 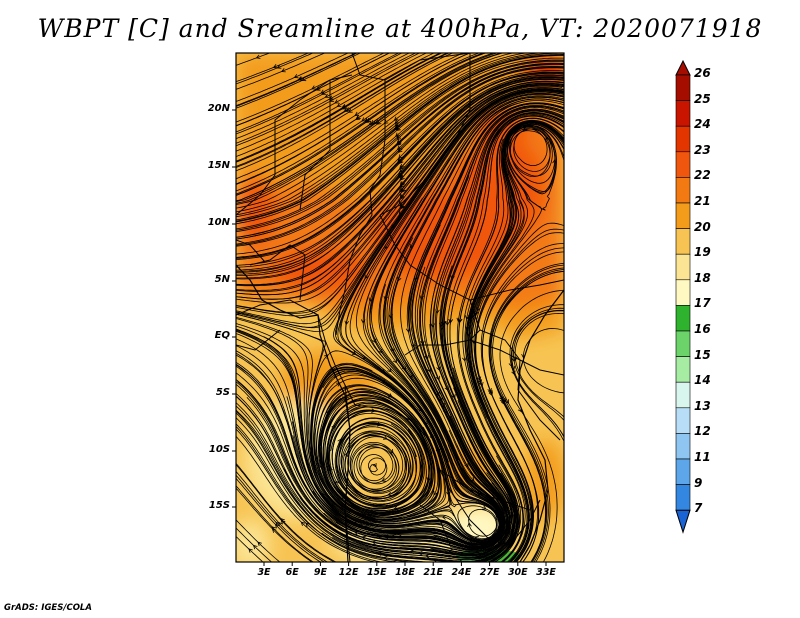 I want to click on lat-tick-label: 10S, so click(x=219, y=449).